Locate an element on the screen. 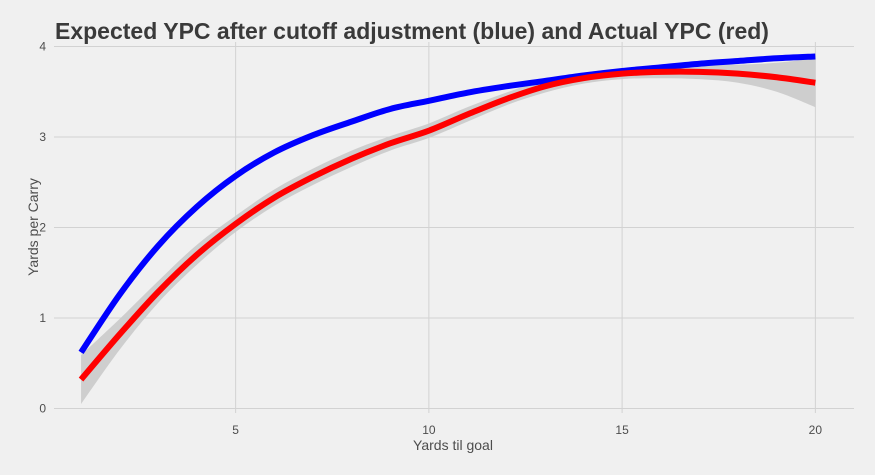 The height and width of the screenshot is (475, 875). y-tick-label: 4 is located at coordinates (42, 47).